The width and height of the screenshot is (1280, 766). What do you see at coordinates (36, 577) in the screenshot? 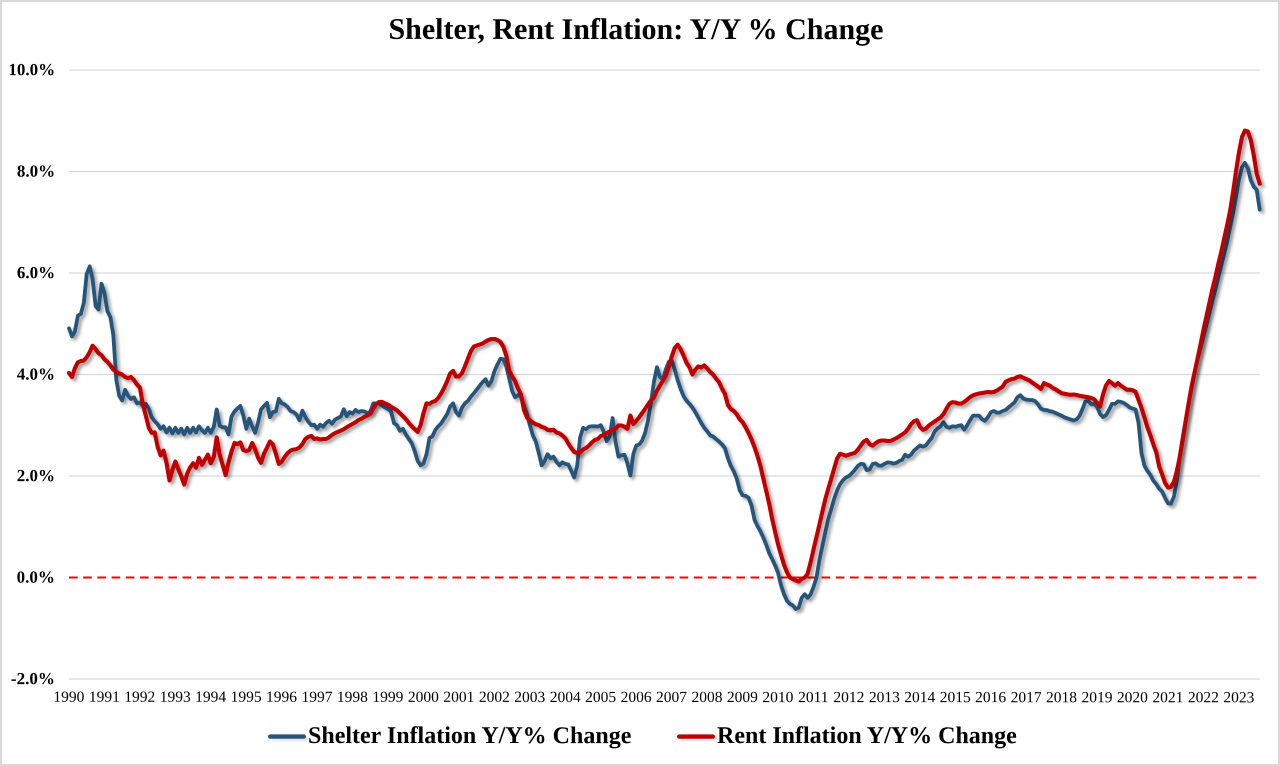
I see `svg-text: 0.0%` at bounding box center [36, 577].